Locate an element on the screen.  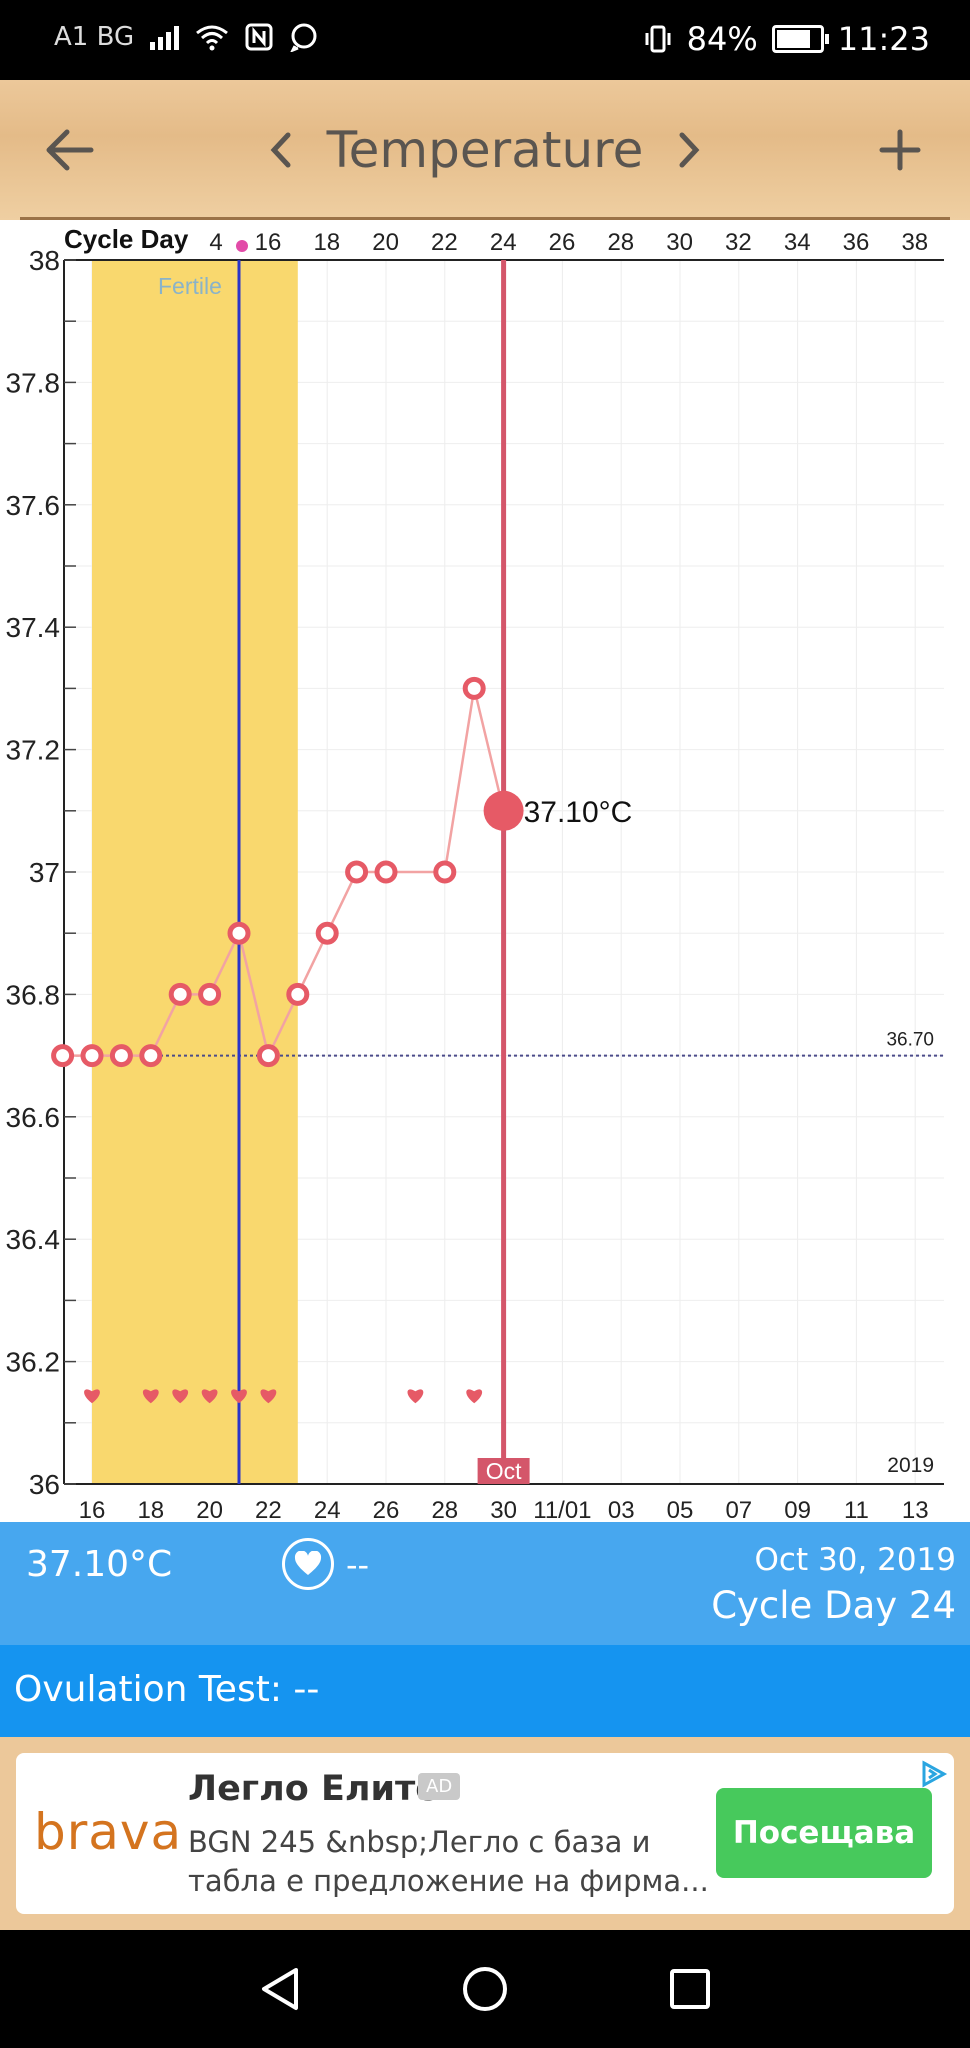
back-arrow-icon is located at coordinates (70, 150).